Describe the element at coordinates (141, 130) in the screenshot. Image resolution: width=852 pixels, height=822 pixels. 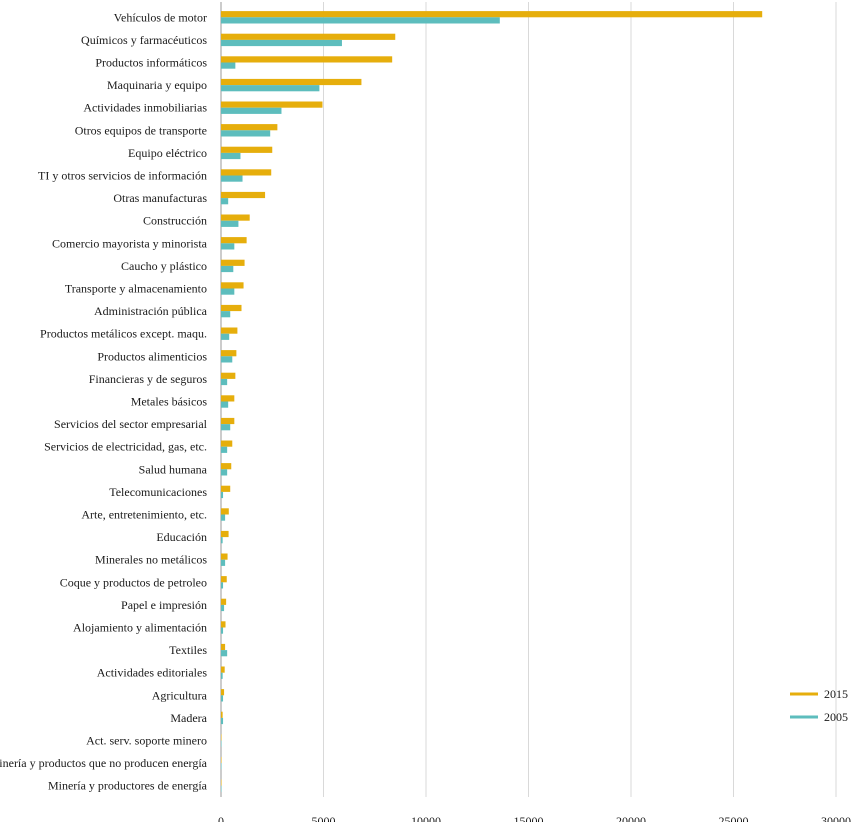
I see `category-label: Otros equipos de transporte` at that location.